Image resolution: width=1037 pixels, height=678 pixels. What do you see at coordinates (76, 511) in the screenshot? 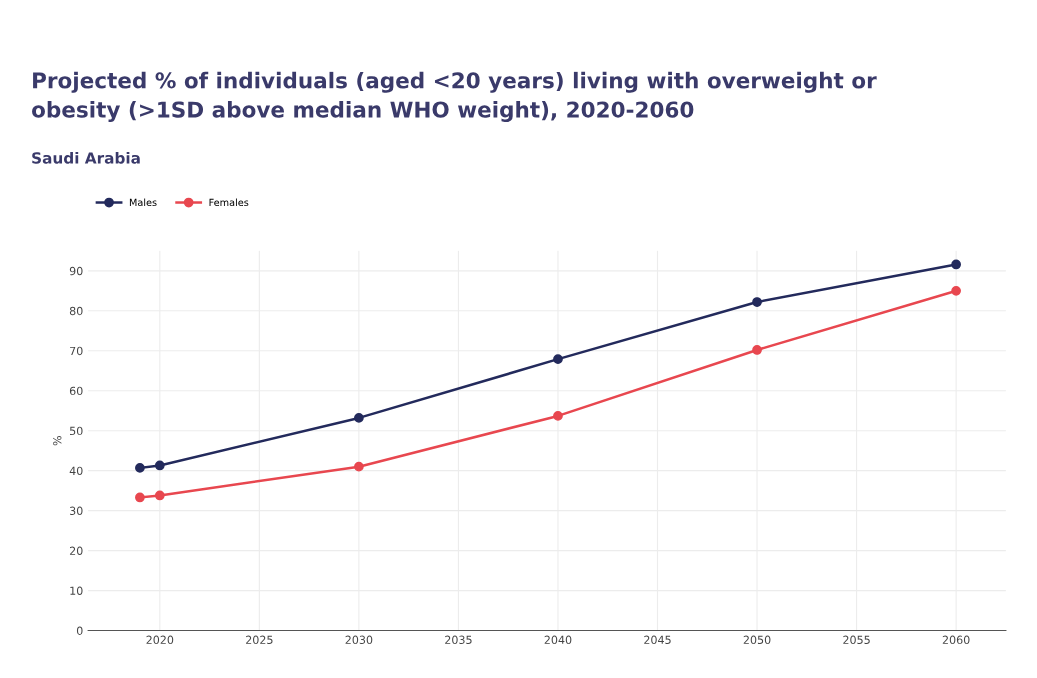
I see `y-tick-label: 30` at bounding box center [76, 511].